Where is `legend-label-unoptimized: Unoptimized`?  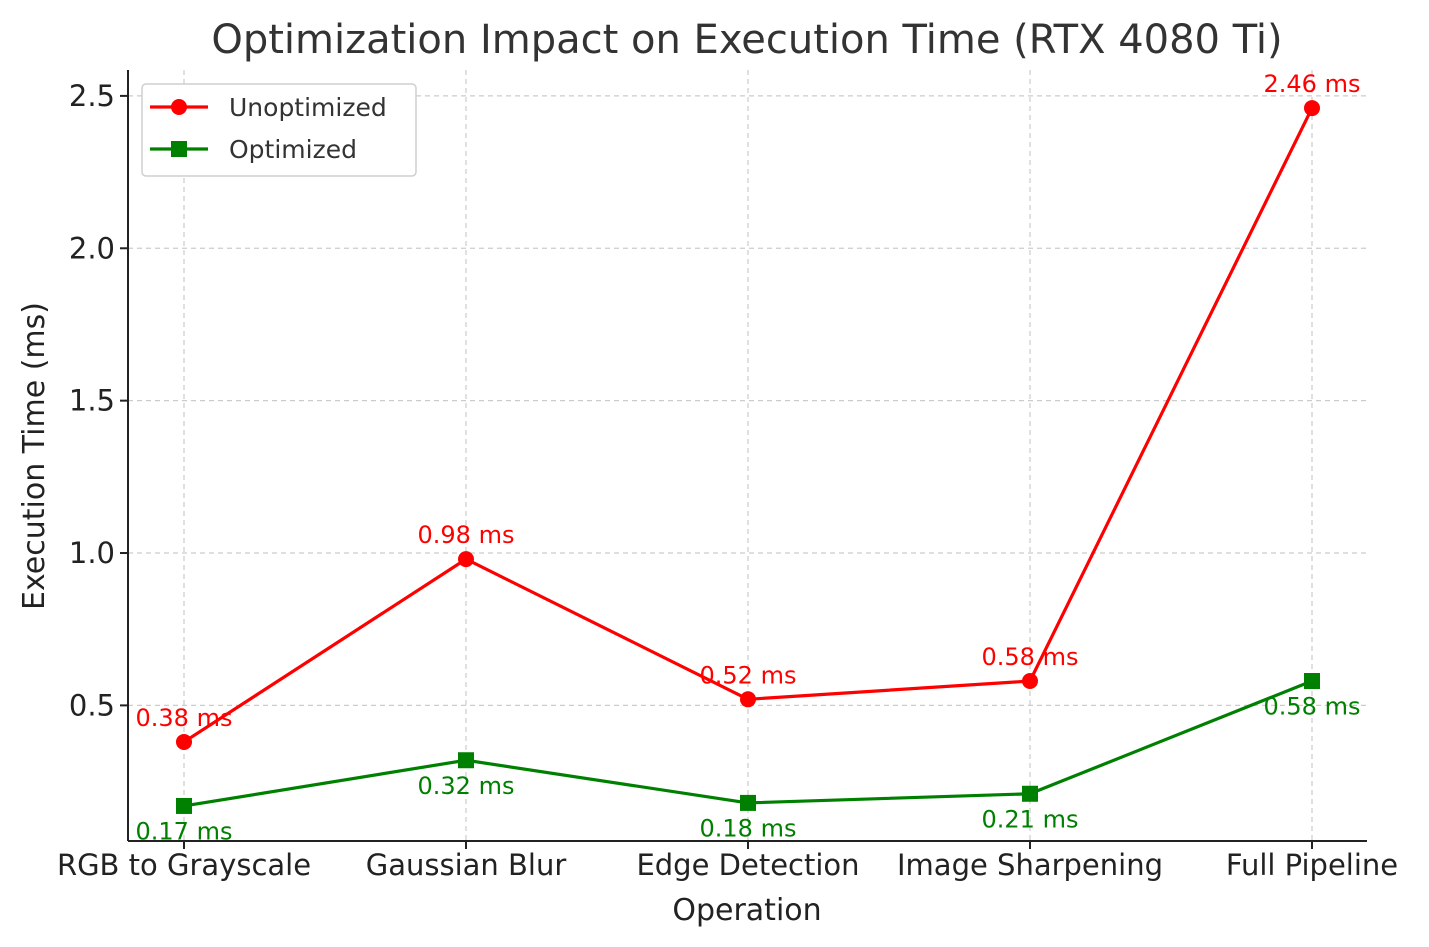 legend-label-unoptimized: Unoptimized is located at coordinates (308, 107).